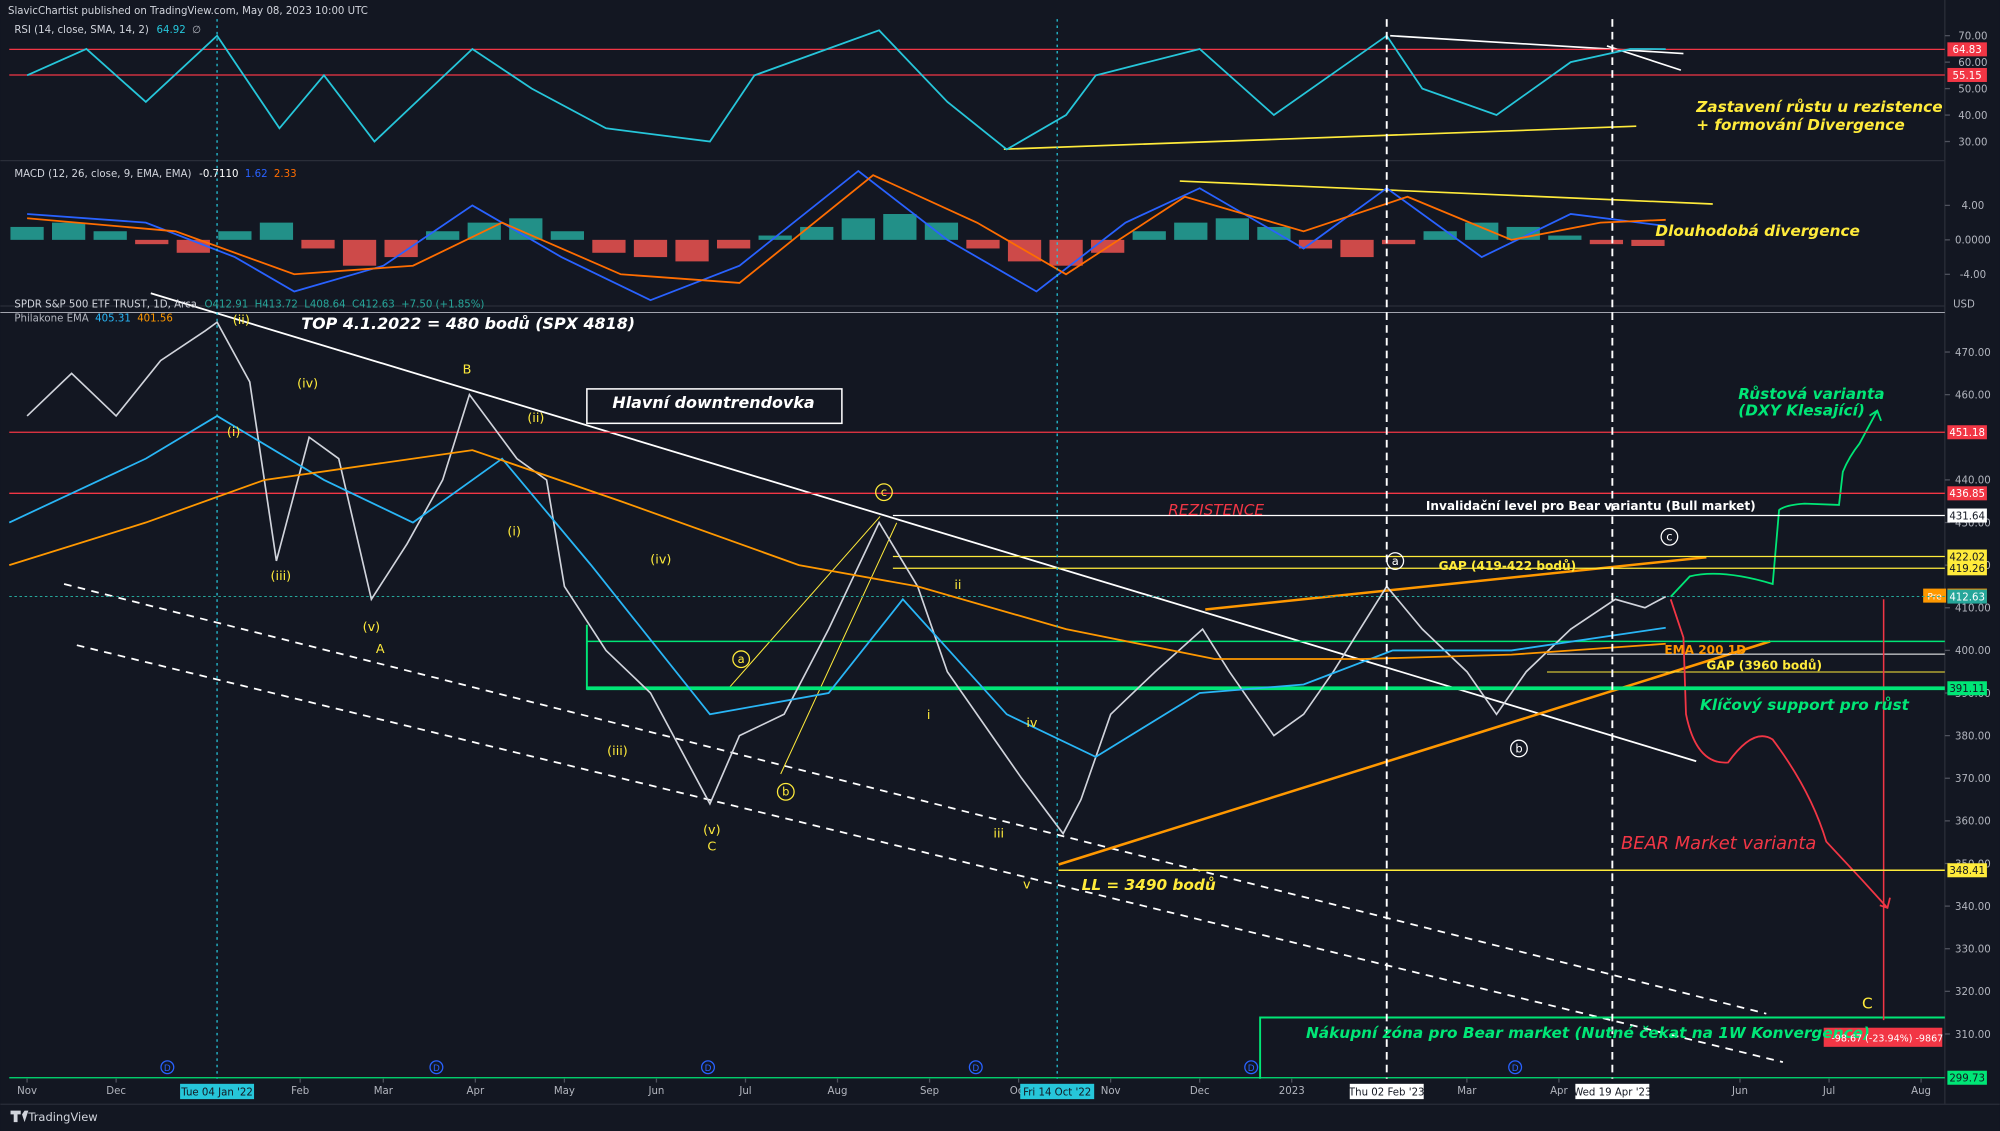  Describe the element at coordinates (1967, 597) in the screenshot. I see `level-label: 412.63` at that location.